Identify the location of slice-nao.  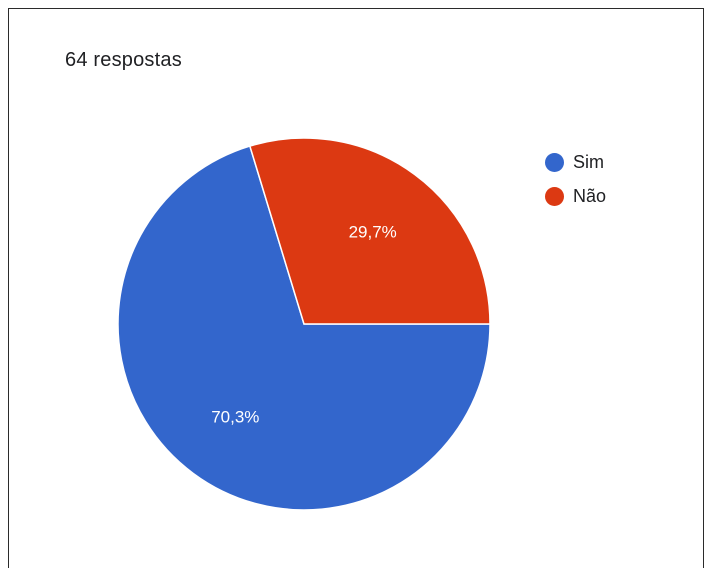
(369, 231).